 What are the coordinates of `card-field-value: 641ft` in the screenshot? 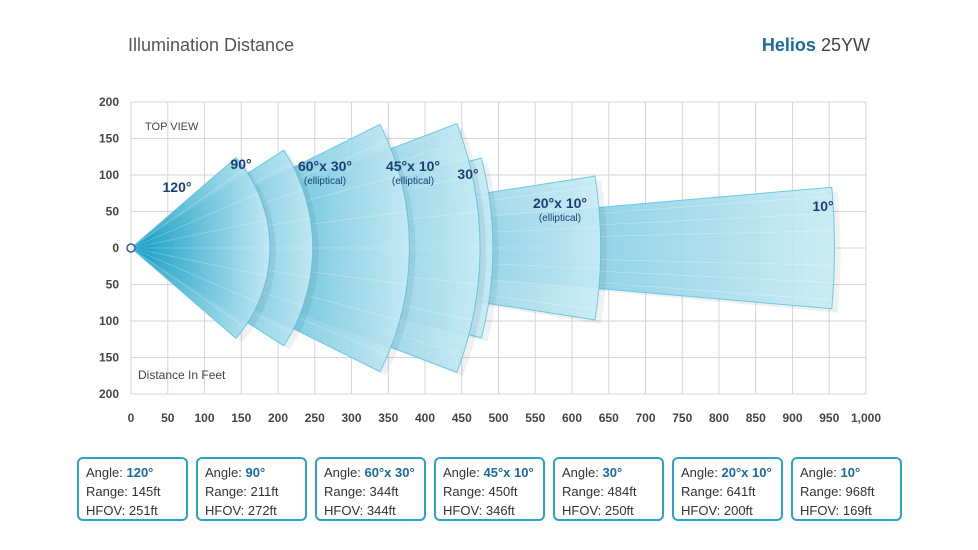 It's located at (741, 491).